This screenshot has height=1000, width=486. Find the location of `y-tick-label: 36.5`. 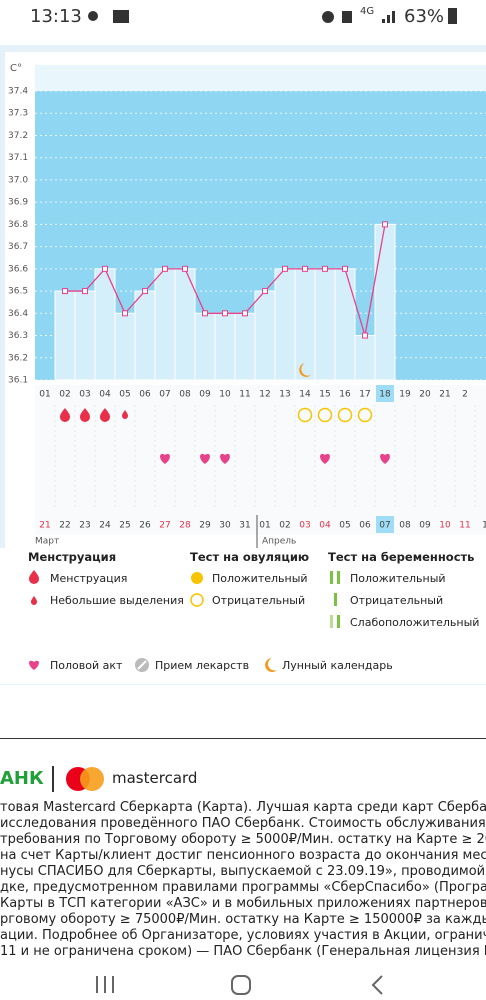

y-tick-label: 36.5 is located at coordinates (18, 292).